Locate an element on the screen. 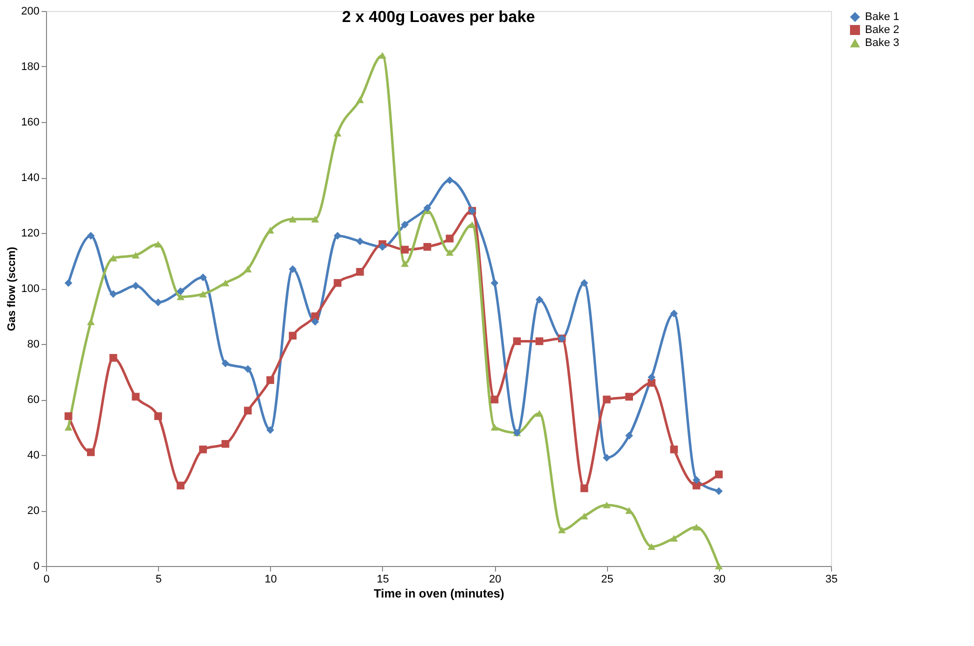  legend-label: Bake 1 is located at coordinates (882, 17).